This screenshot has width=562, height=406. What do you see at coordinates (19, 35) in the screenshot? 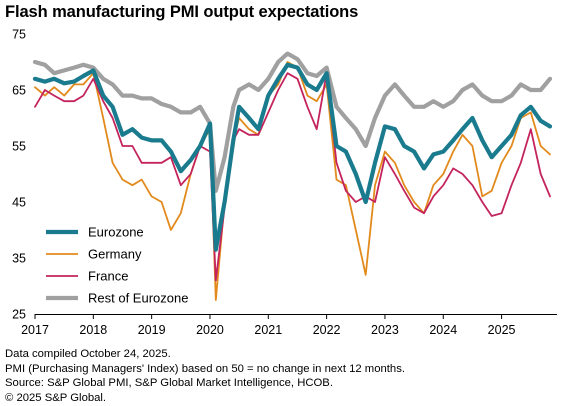
I see `y-tick-label: 75` at bounding box center [19, 35].